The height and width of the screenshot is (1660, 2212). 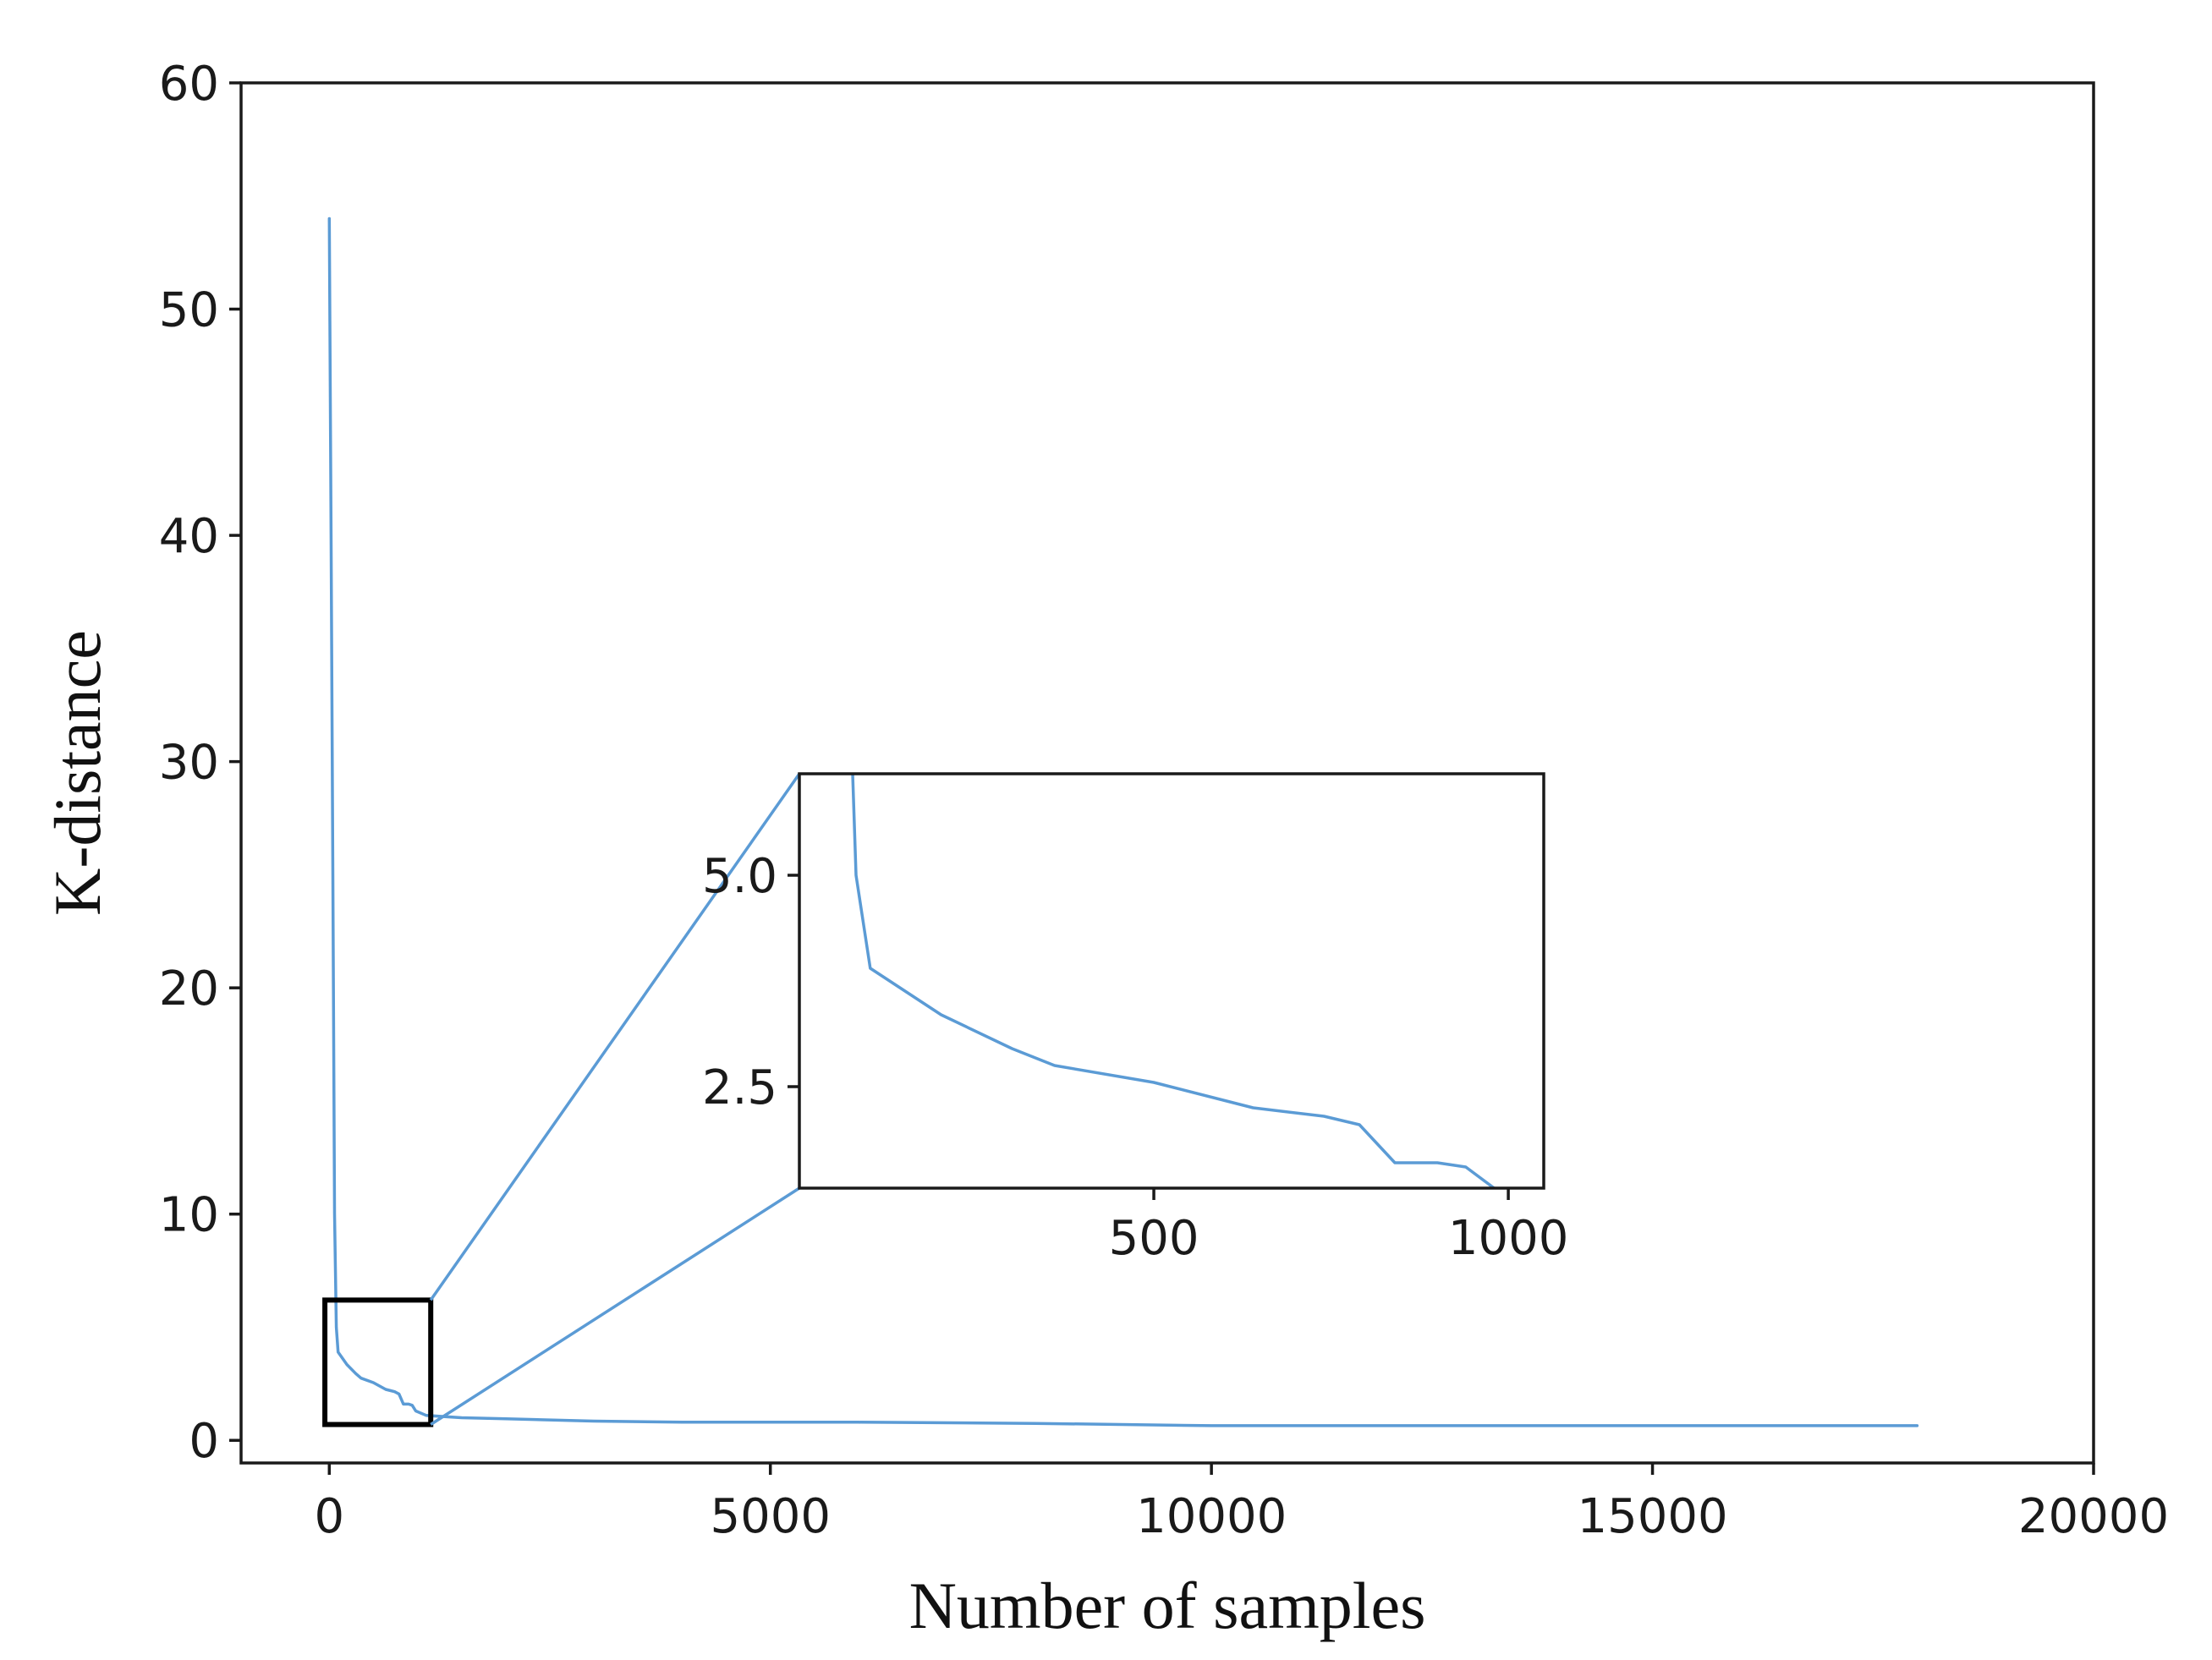 What do you see at coordinates (329, 1516) in the screenshot?
I see `x-tick-label: 0` at bounding box center [329, 1516].